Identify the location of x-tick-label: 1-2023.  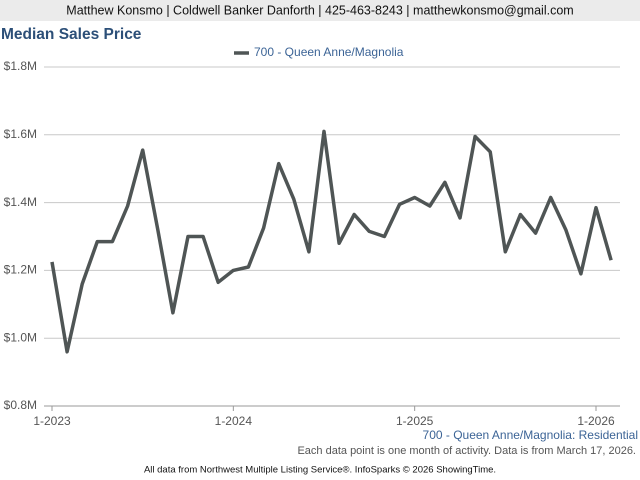
(52, 421).